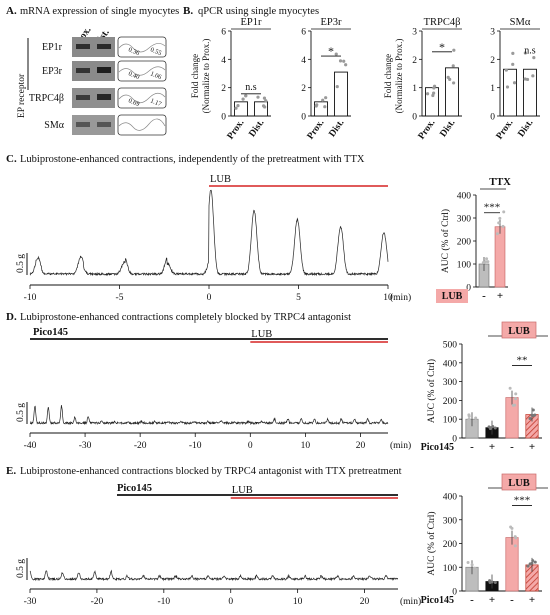  I want to click on y-tick-label: 4, so click(223, 61).